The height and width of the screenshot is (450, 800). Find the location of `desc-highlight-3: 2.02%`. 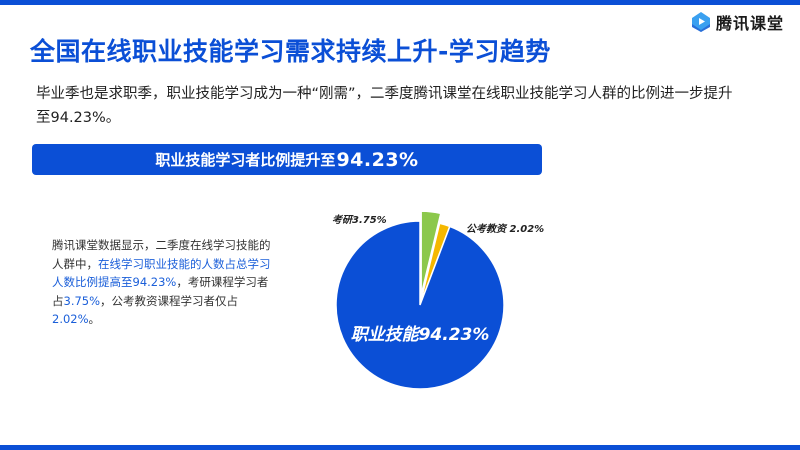

desc-highlight-3: 2.02% is located at coordinates (70, 319).